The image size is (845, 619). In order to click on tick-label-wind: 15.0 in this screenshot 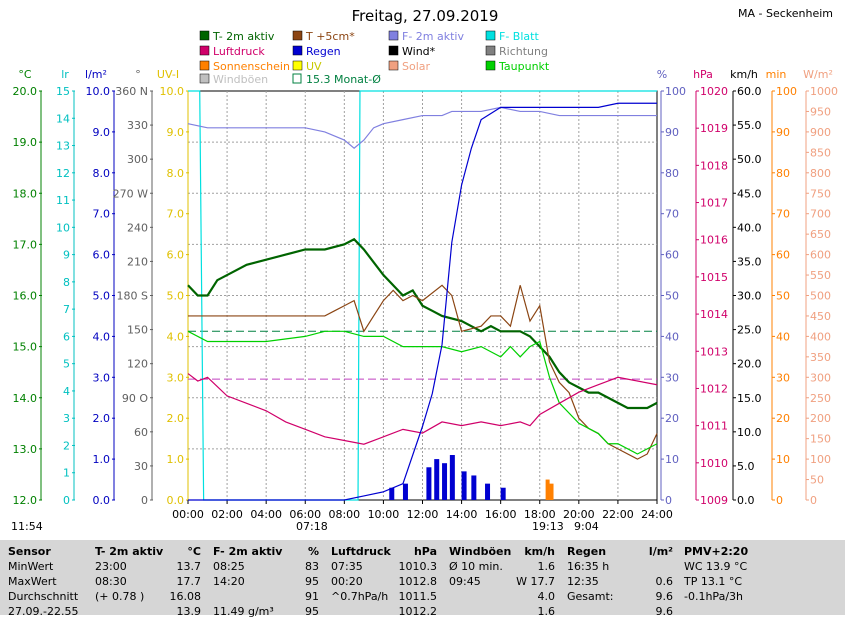, I will do `click(749, 398)`.